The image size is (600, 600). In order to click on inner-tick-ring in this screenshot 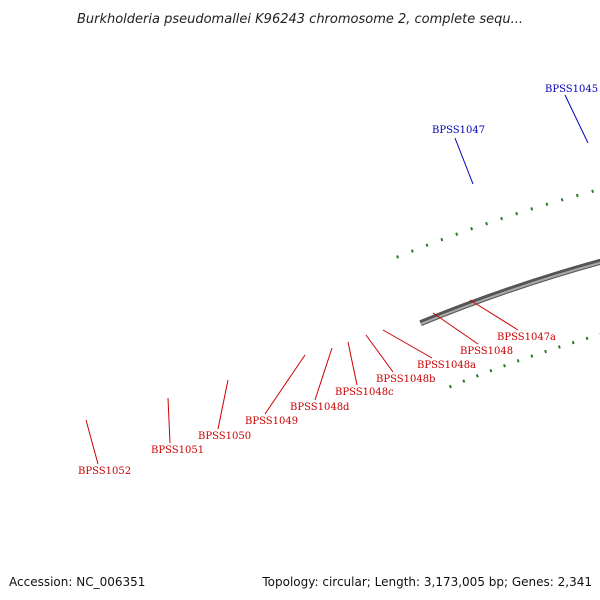, I will do `click(524, 361)`.